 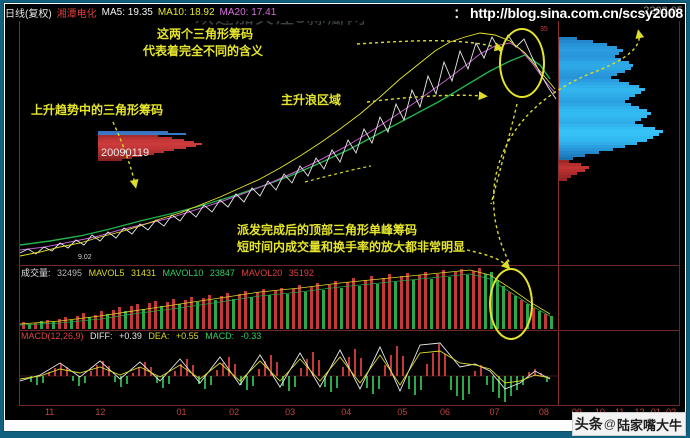 What do you see at coordinates (101, 336) in the screenshot?
I see `macd-diff-label: DIFF:` at bounding box center [101, 336].